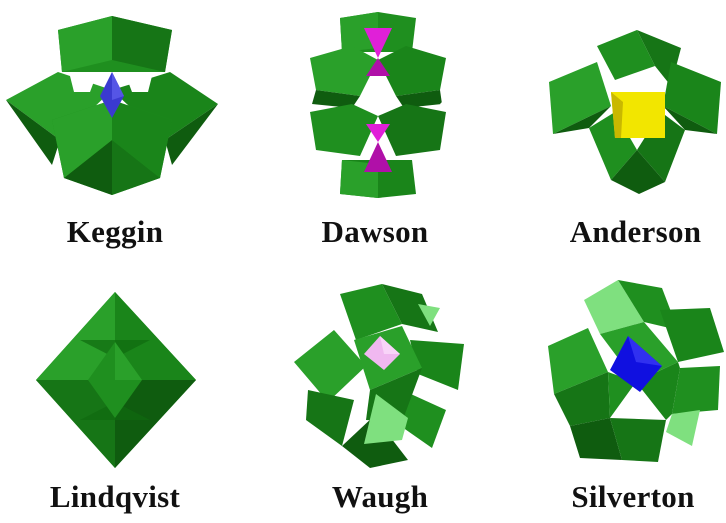  What do you see at coordinates (636, 364) in the screenshot?
I see `silverton-heteroatom` at bounding box center [636, 364].